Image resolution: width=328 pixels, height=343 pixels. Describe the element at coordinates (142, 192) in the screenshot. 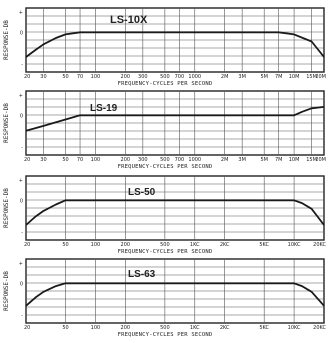

I see `chart-title: LS-50` at that location.